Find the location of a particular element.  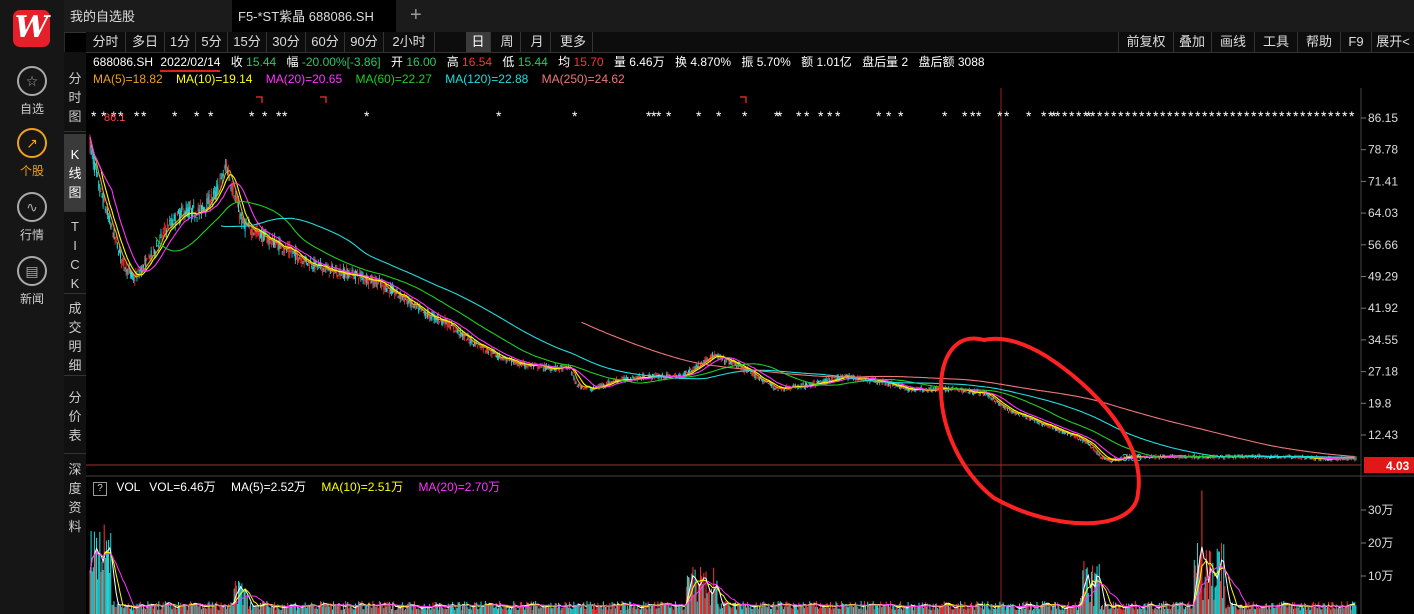

nav-item-news: ▤ 新闻 is located at coordinates (32, 281).